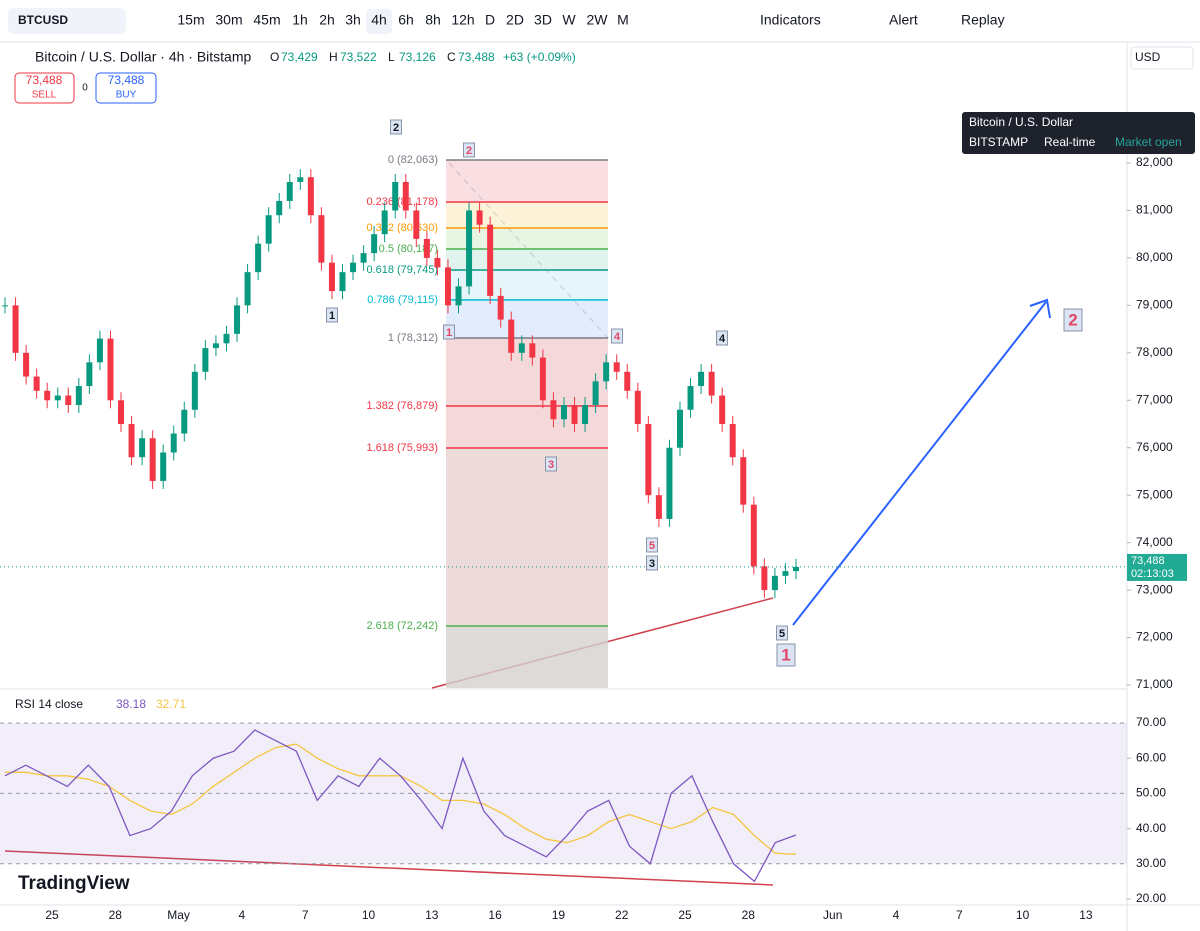 The width and height of the screenshot is (1200, 931). What do you see at coordinates (44, 88) in the screenshot?
I see `sell-button` at bounding box center [44, 88].